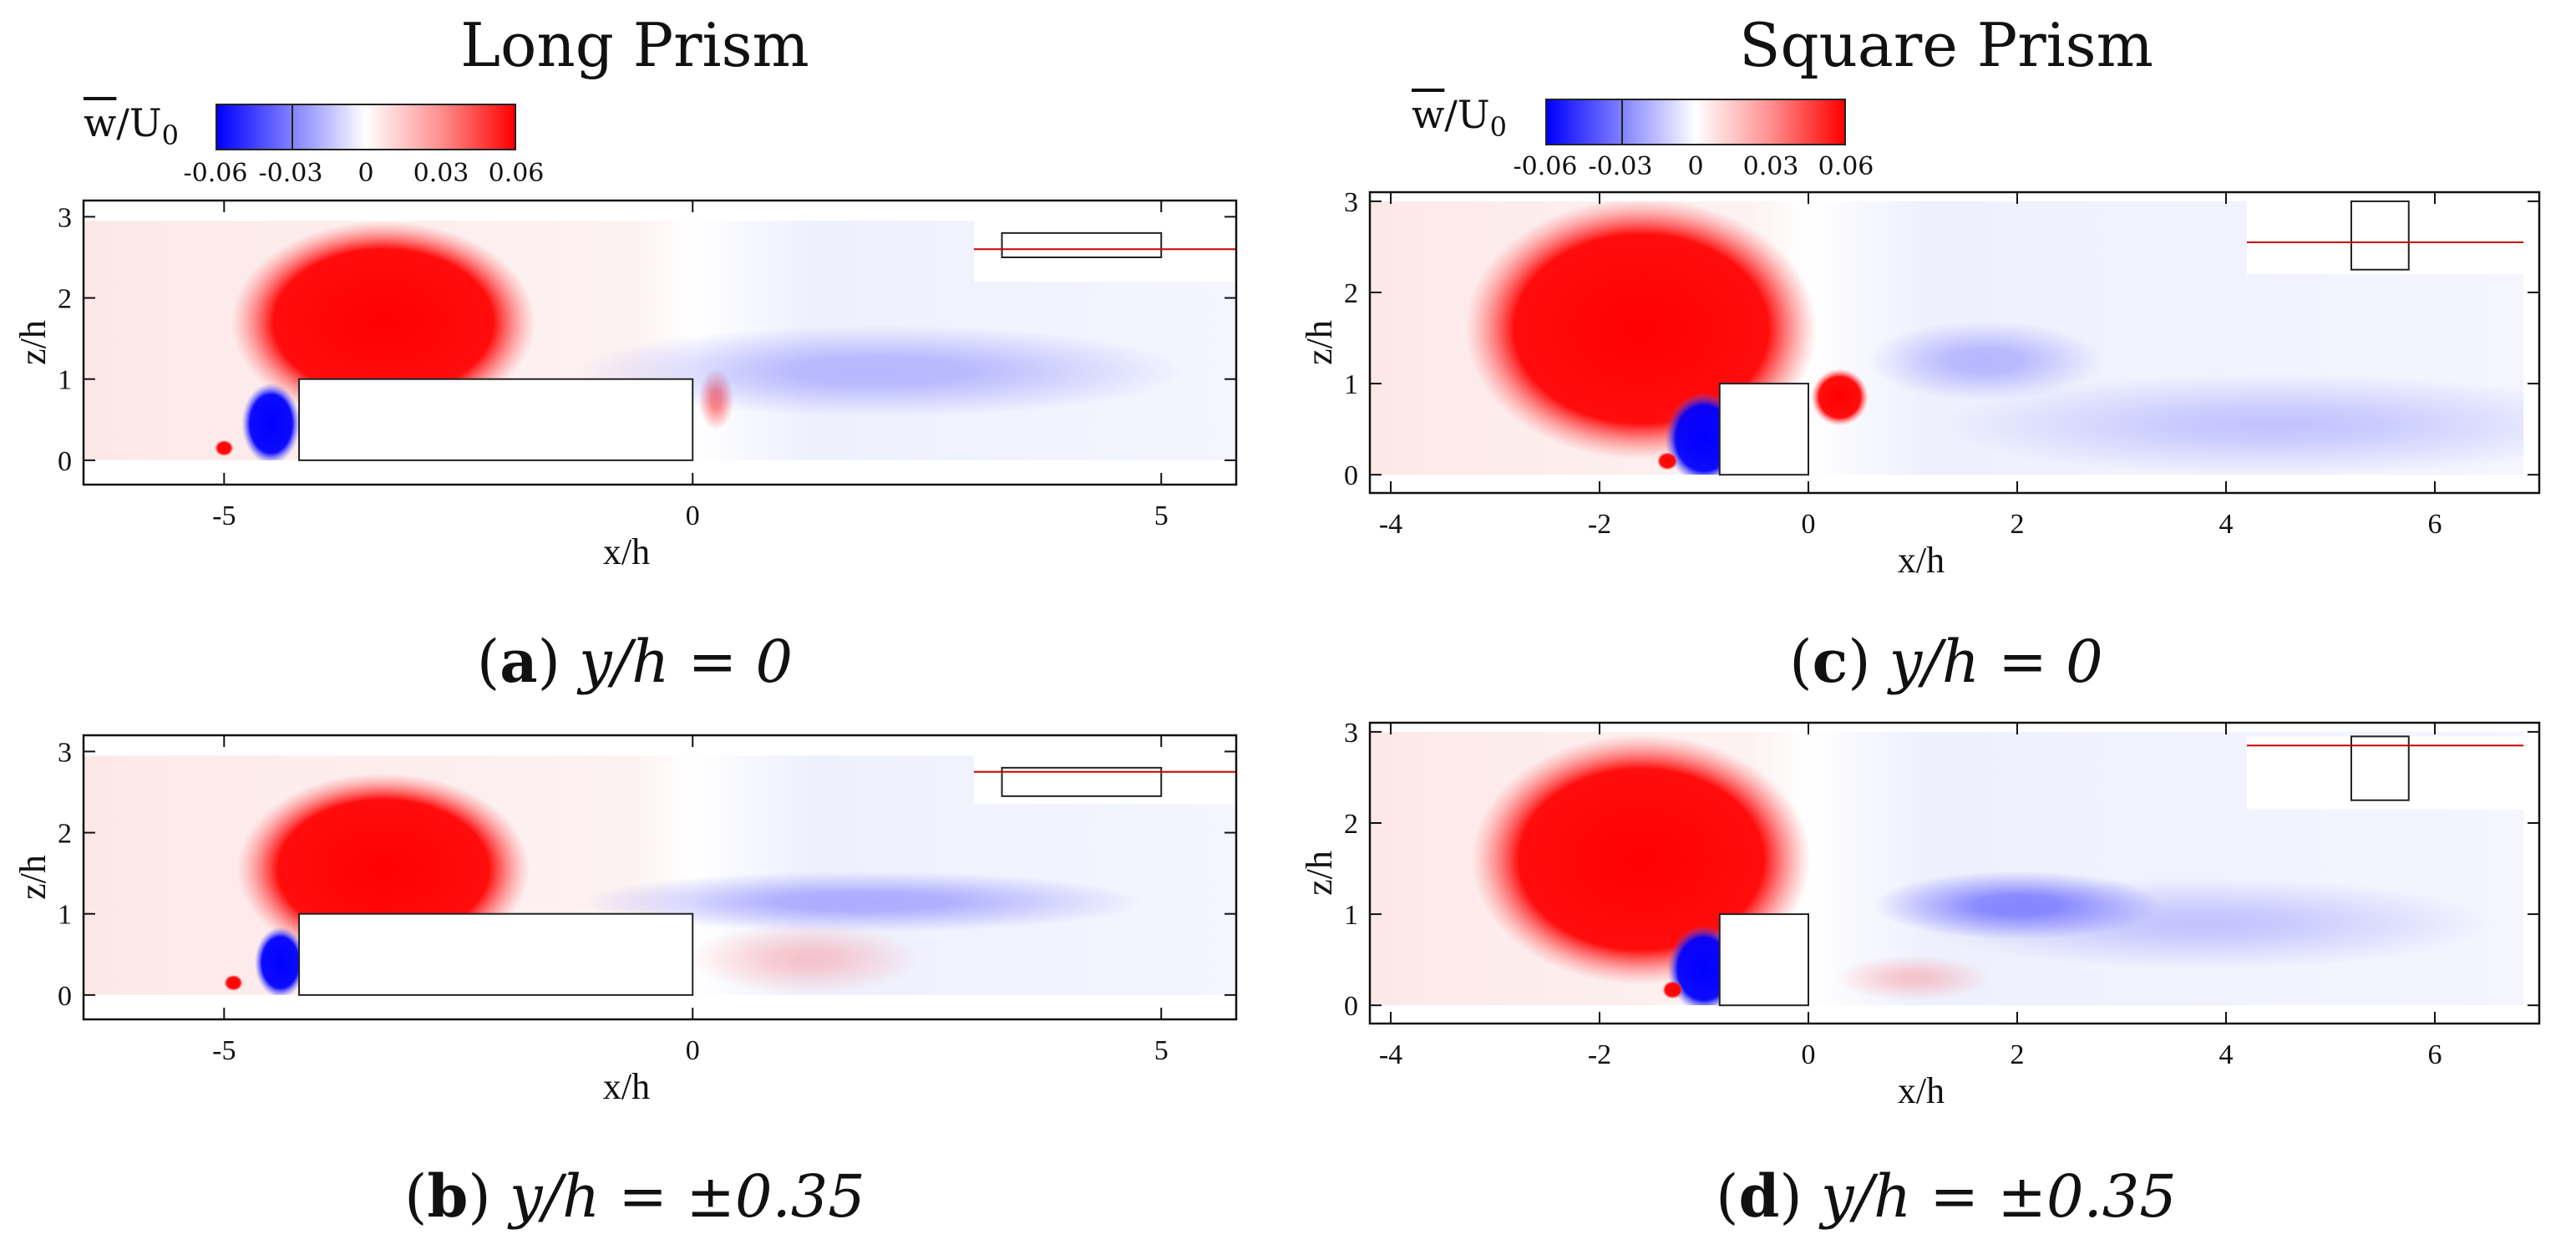  I want to click on caption-a: (a) y/h = 0, so click(635, 661).